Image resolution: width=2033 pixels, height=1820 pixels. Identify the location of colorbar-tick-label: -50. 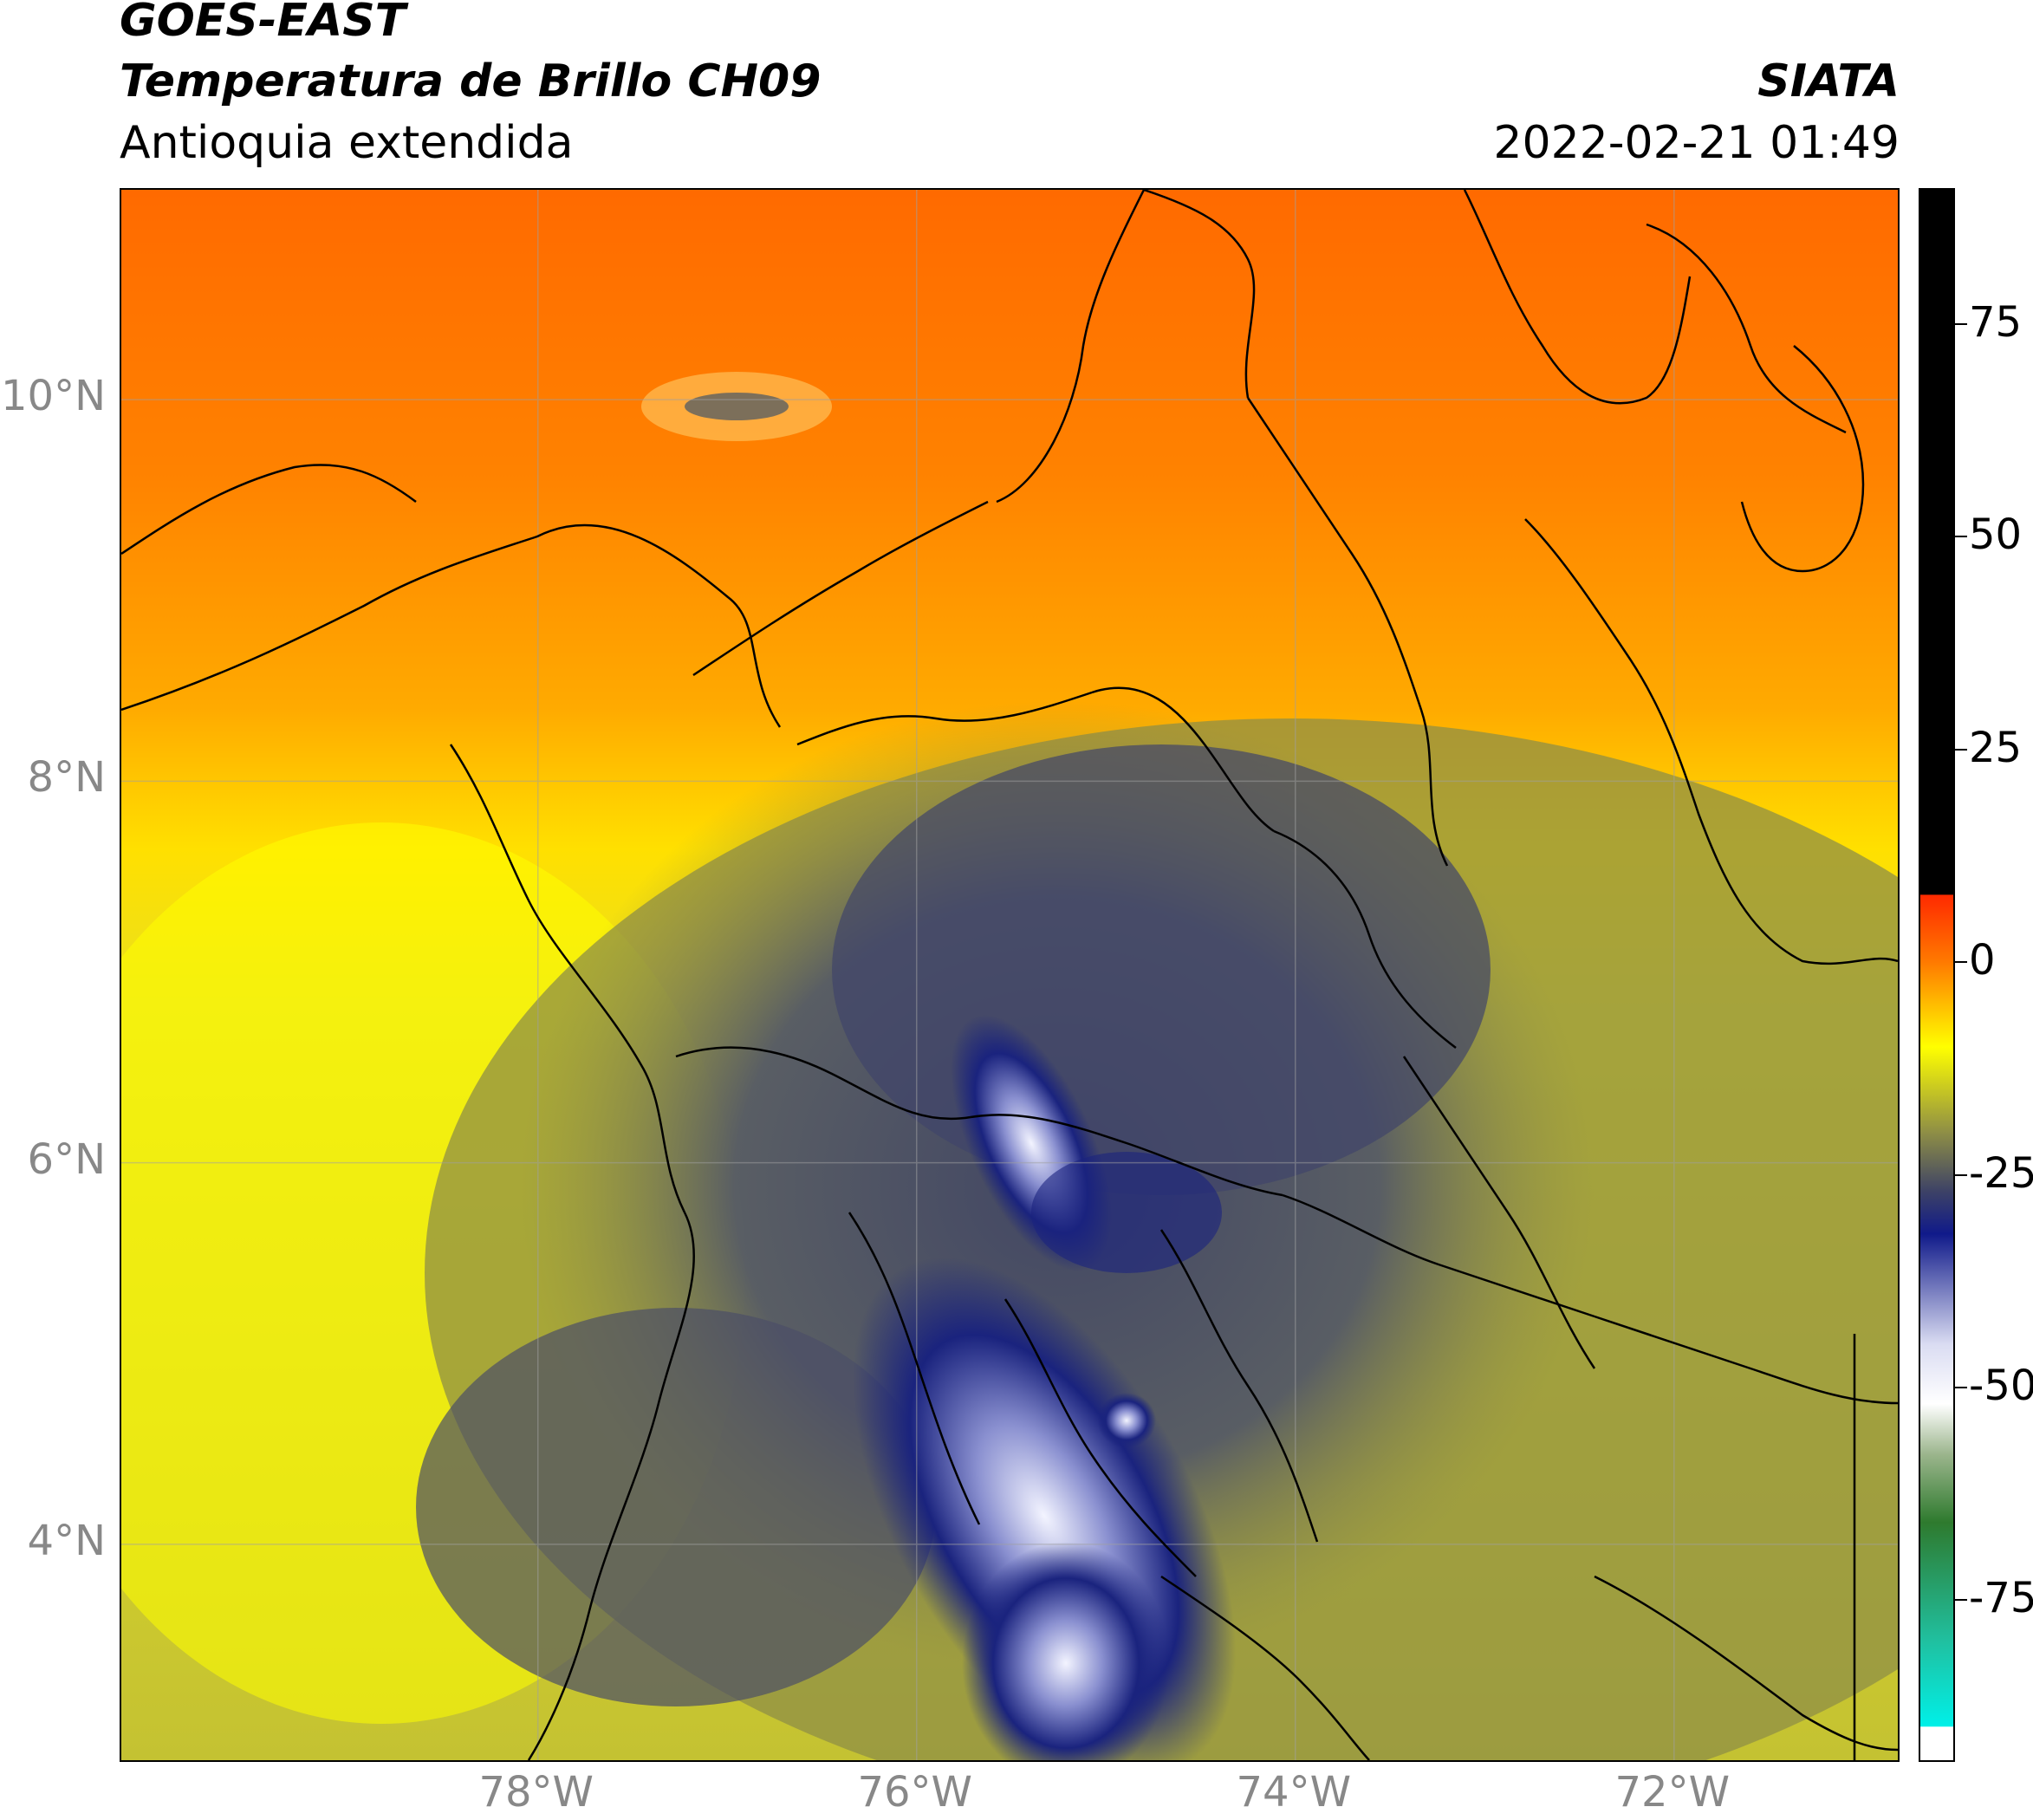
(2001, 1386).